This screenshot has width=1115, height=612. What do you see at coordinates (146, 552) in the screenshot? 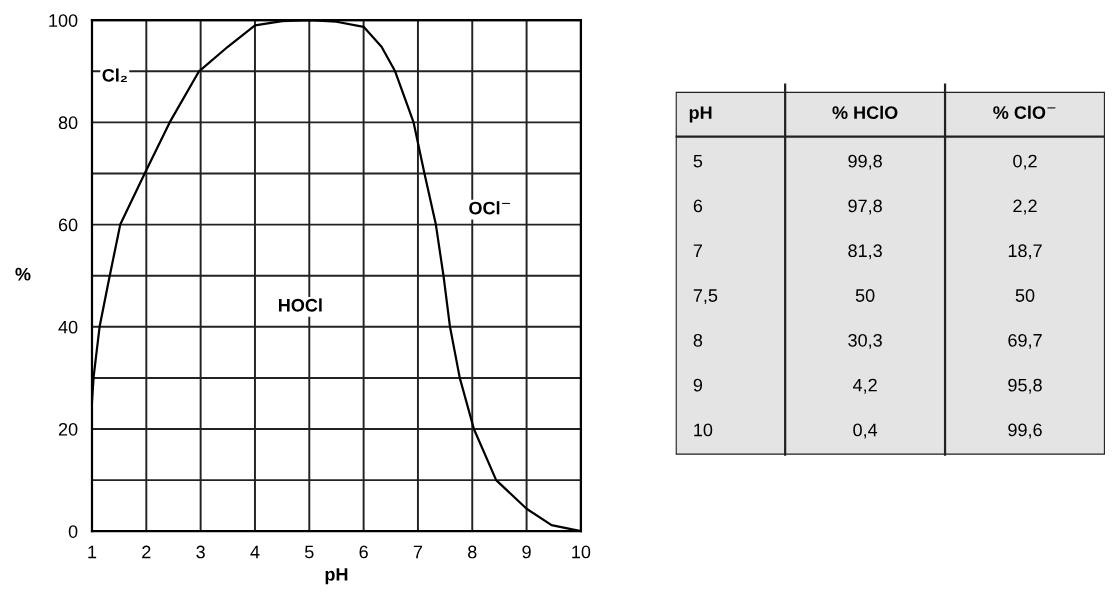
I see `x-tick-label: 2` at bounding box center [146, 552].